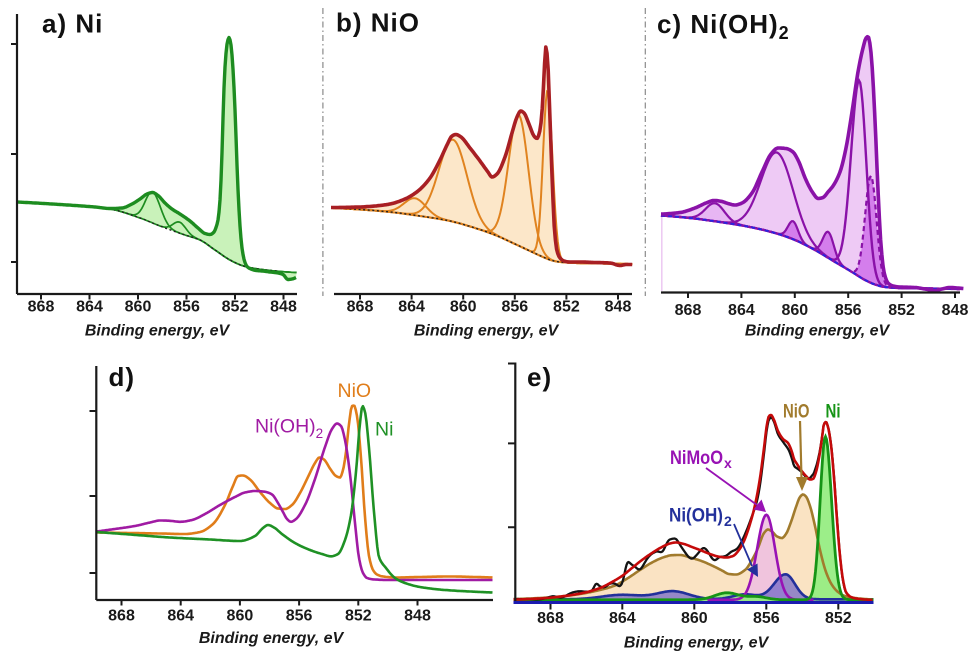  Describe the element at coordinates (723, 26) in the screenshot. I see `svg-text: c) Ni(OH)2` at that location.